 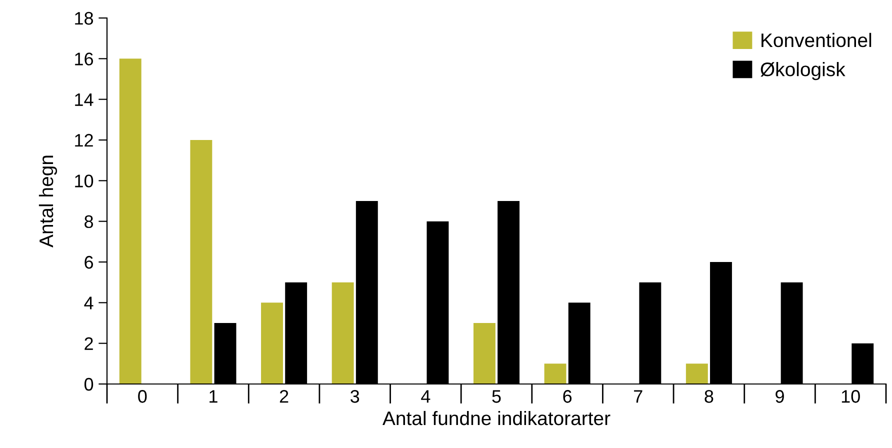 I want to click on x-tick-label: 0, so click(x=142, y=396).